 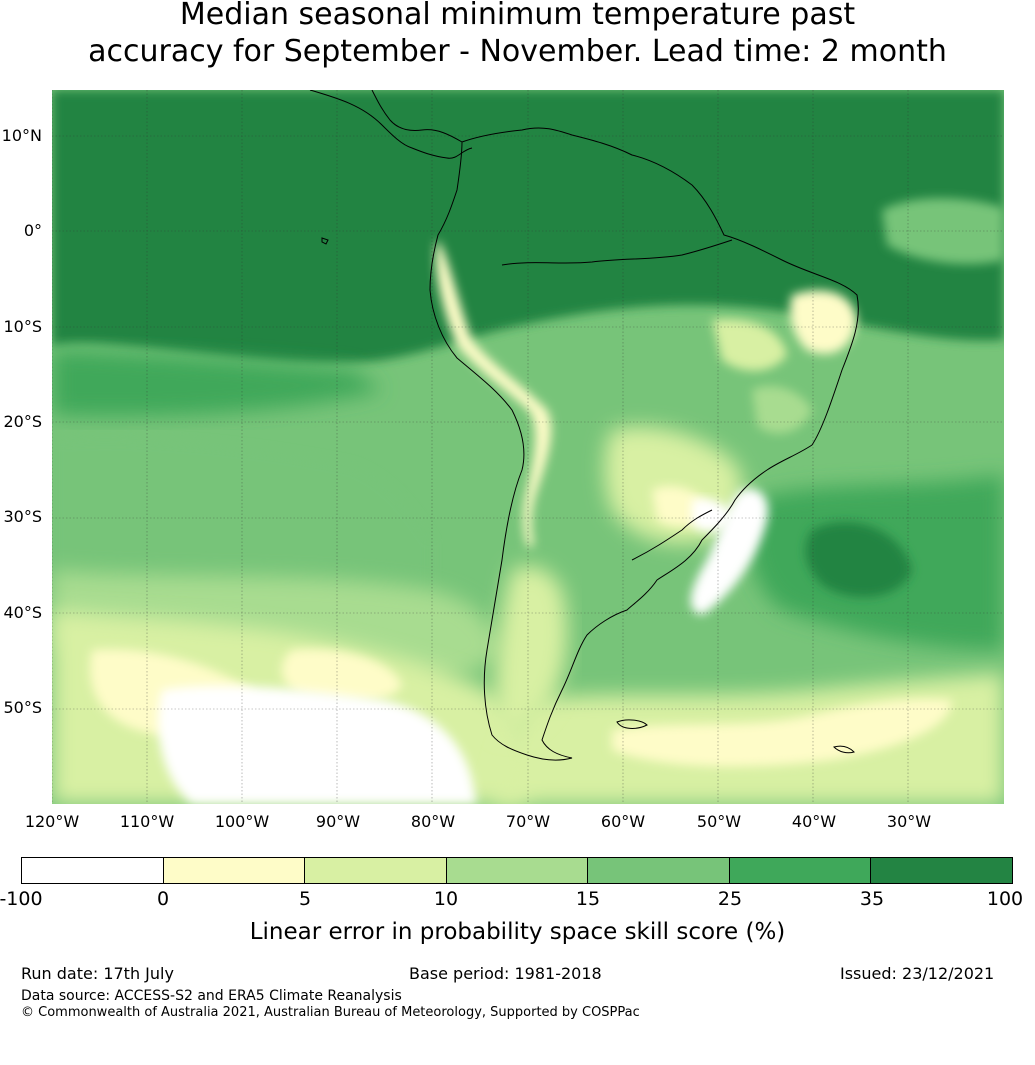 I want to click on chart-title-line-1: Median seasonal minimum temperature past, so click(x=517, y=16).